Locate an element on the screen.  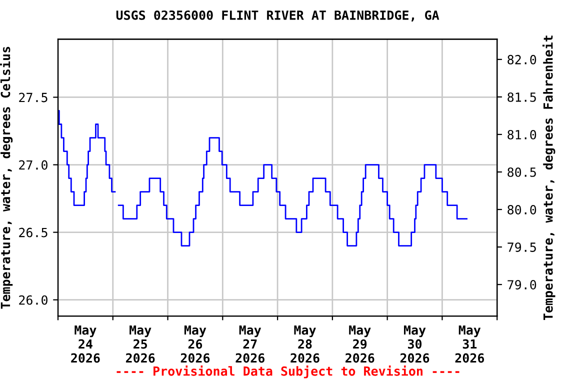
y-tick-label: 27.5 is located at coordinates (33, 97).